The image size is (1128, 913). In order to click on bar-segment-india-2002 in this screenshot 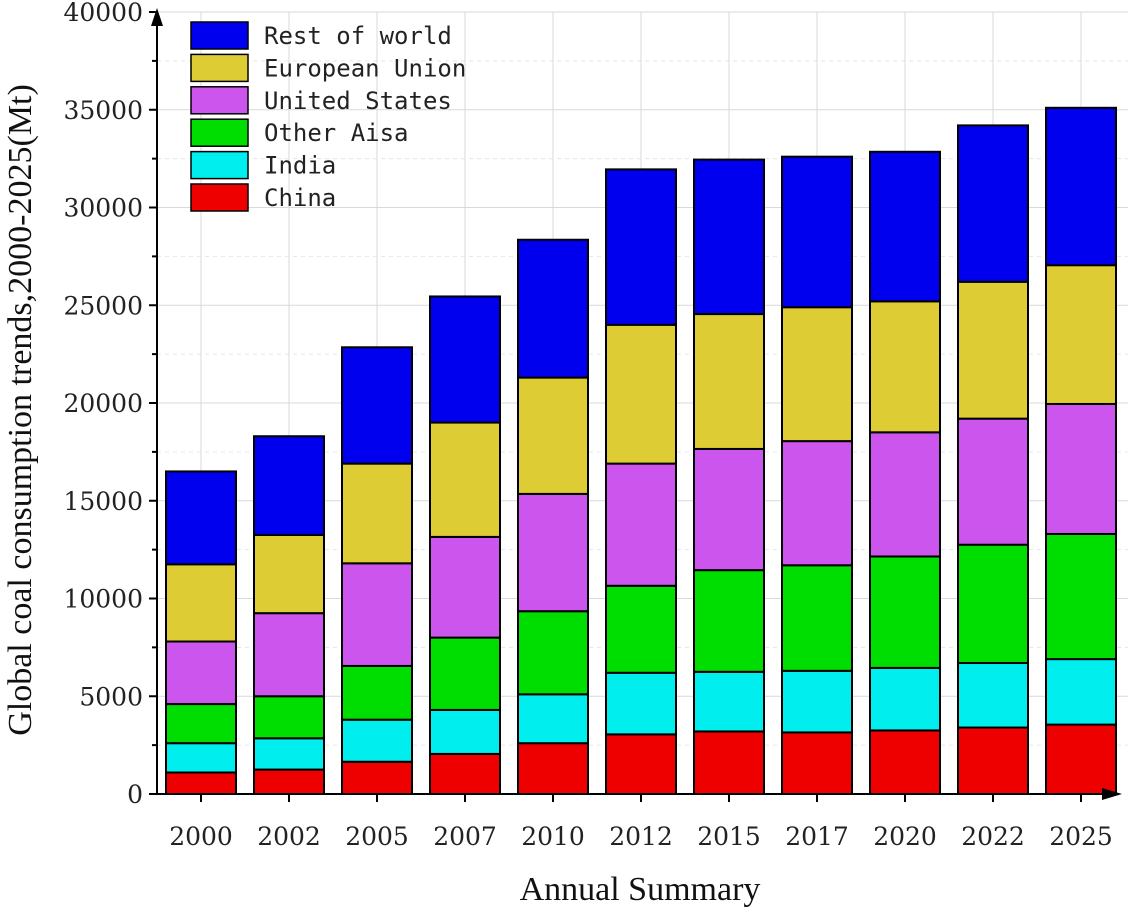, I will do `click(289, 754)`.